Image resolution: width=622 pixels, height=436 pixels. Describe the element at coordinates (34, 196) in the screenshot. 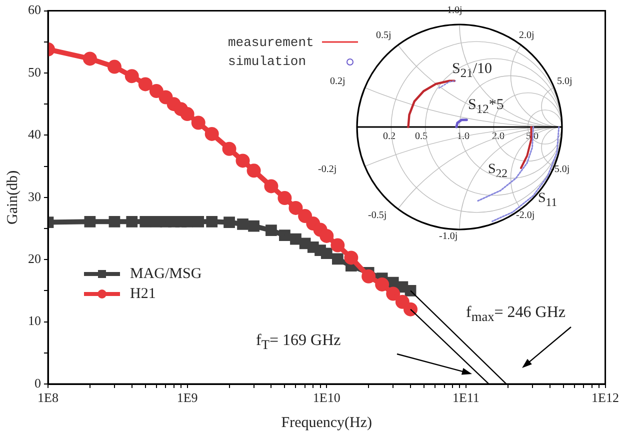

I see `y-tick-label: 30` at that location.